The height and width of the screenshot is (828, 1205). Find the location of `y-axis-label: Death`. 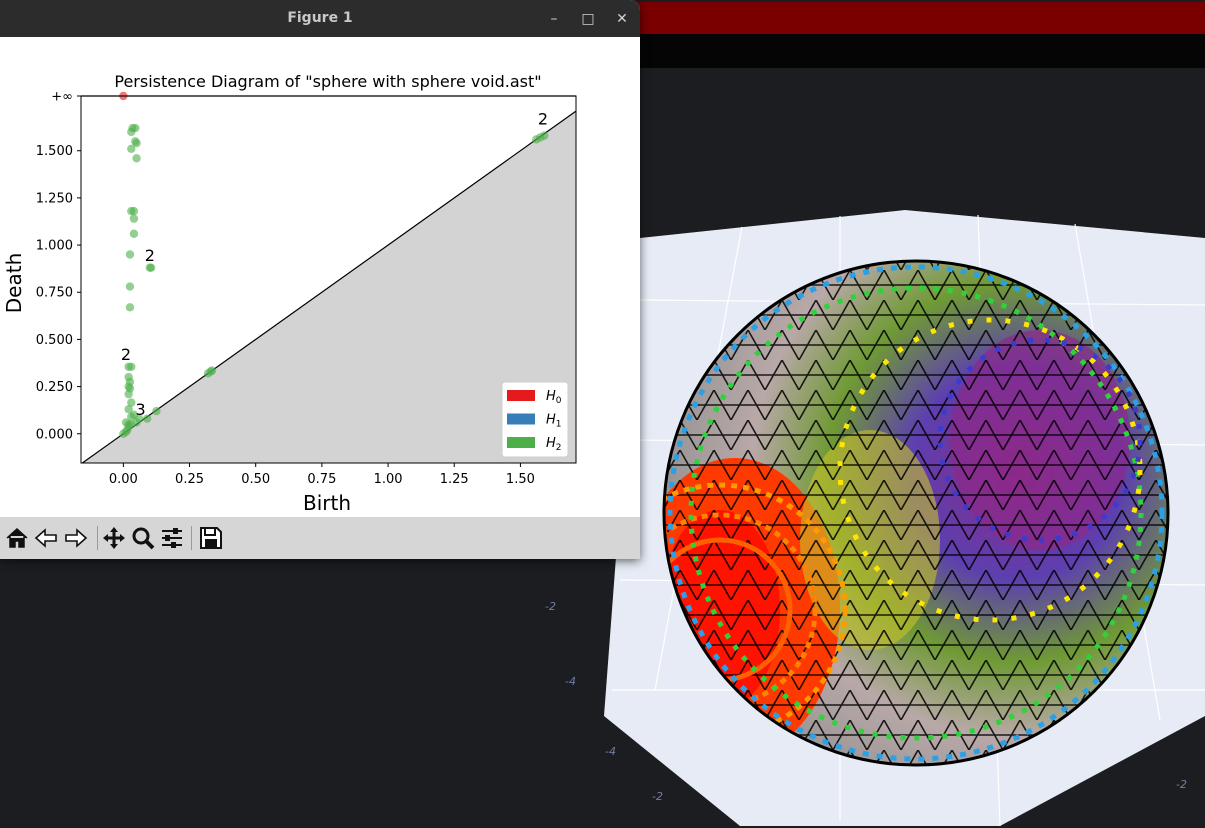

y-axis-label: Death is located at coordinates (14, 283).